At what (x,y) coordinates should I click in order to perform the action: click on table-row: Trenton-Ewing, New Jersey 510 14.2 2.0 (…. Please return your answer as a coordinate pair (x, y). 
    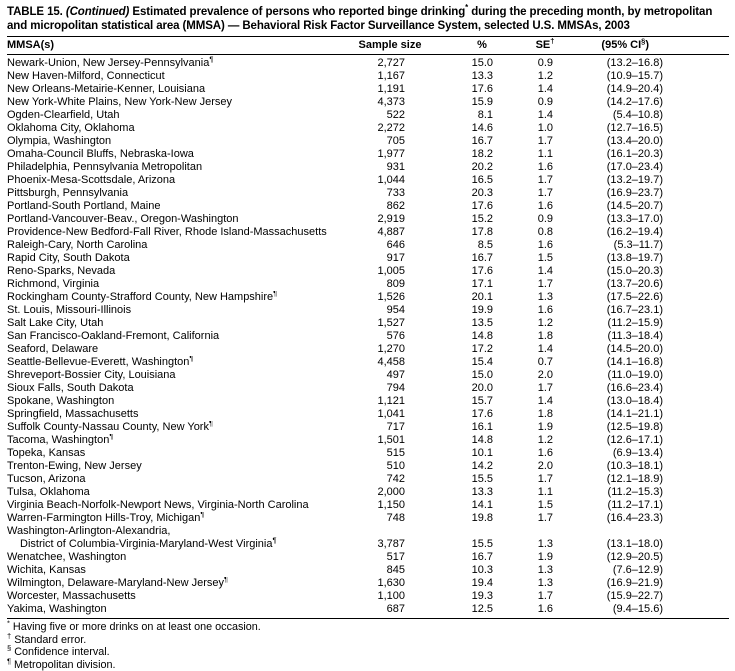
    Looking at the image, I should click on (368, 466).